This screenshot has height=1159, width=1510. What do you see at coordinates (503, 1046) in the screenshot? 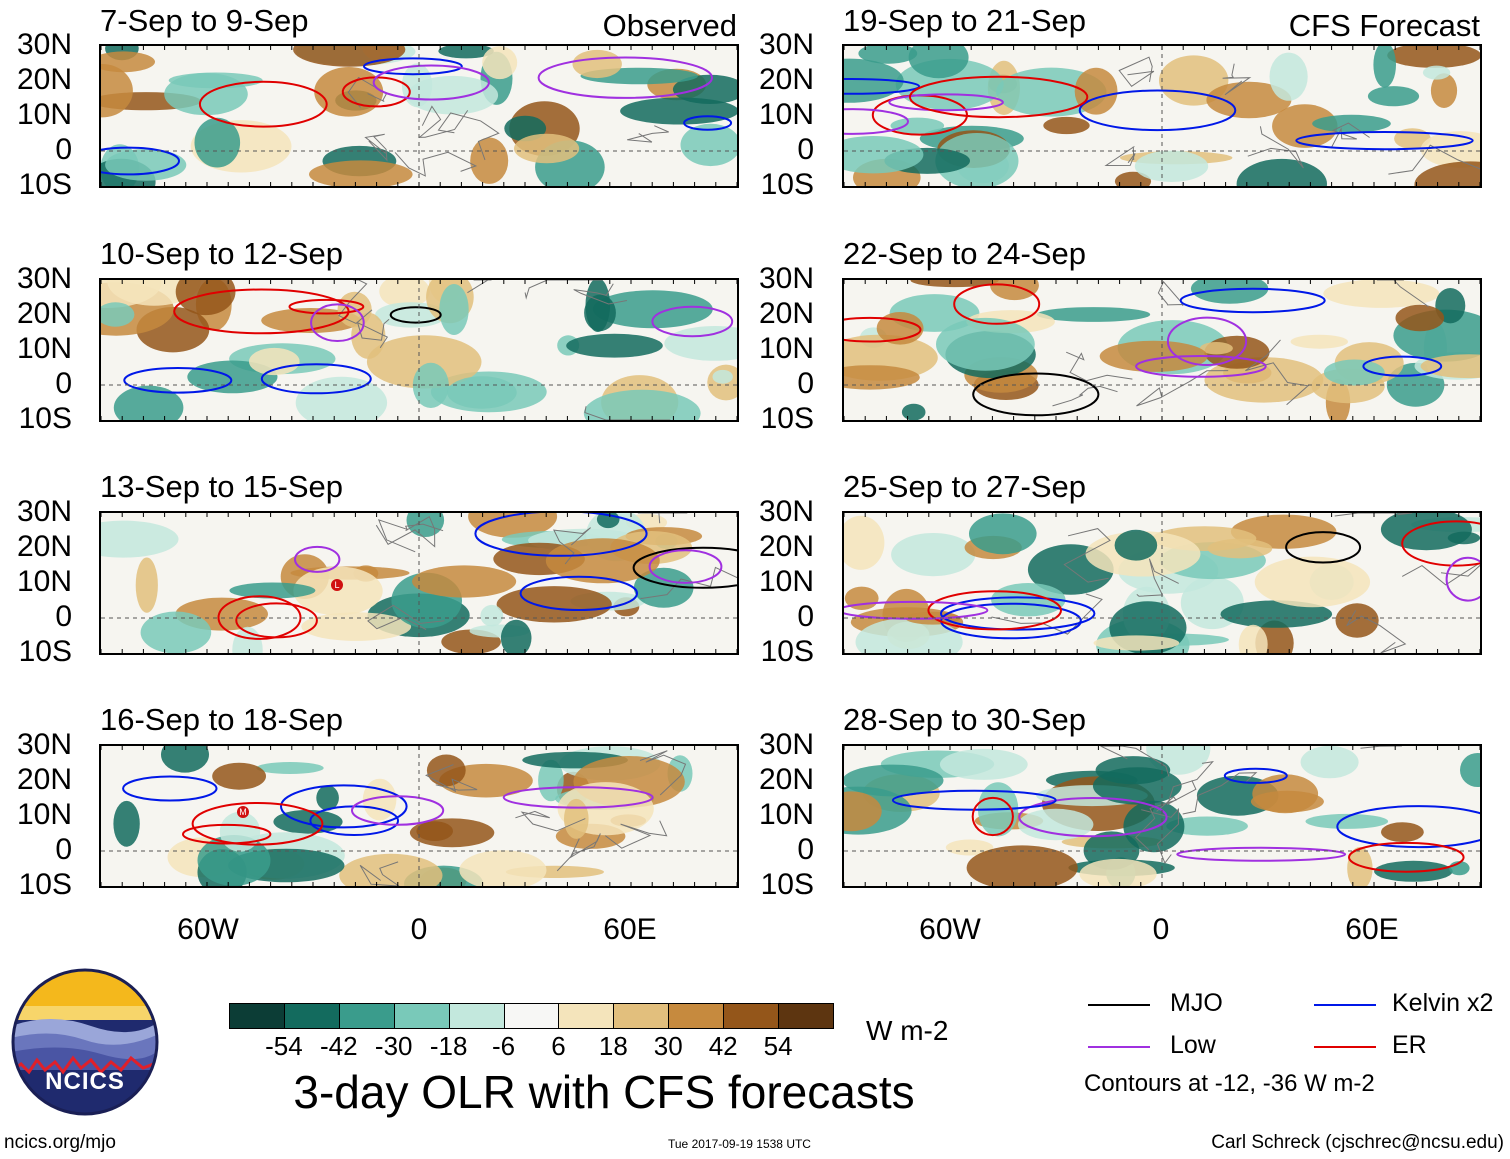
I see `colorbar-tick-label: -6` at bounding box center [503, 1046].